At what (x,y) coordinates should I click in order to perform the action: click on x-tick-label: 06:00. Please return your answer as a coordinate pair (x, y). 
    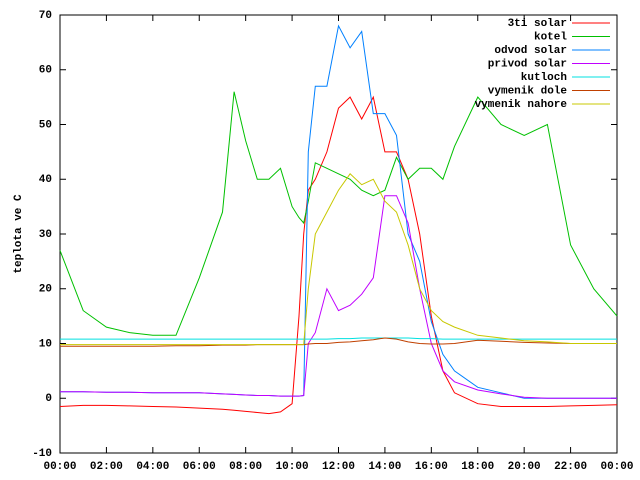
    Looking at the image, I should click on (199, 467).